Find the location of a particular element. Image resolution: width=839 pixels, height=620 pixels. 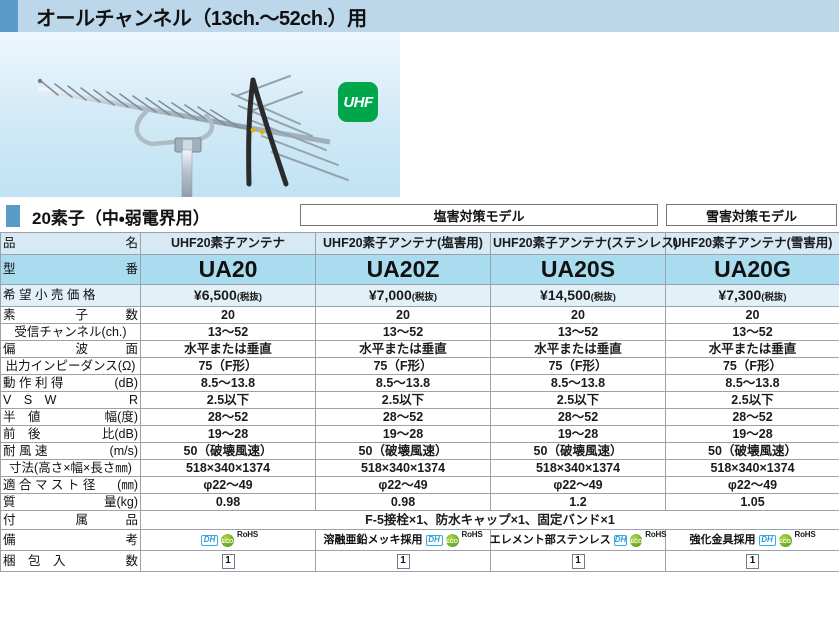

table-row-weight: 質量(kg) 0.98 0.98 1.2 1.05 is located at coordinates (419, 502).